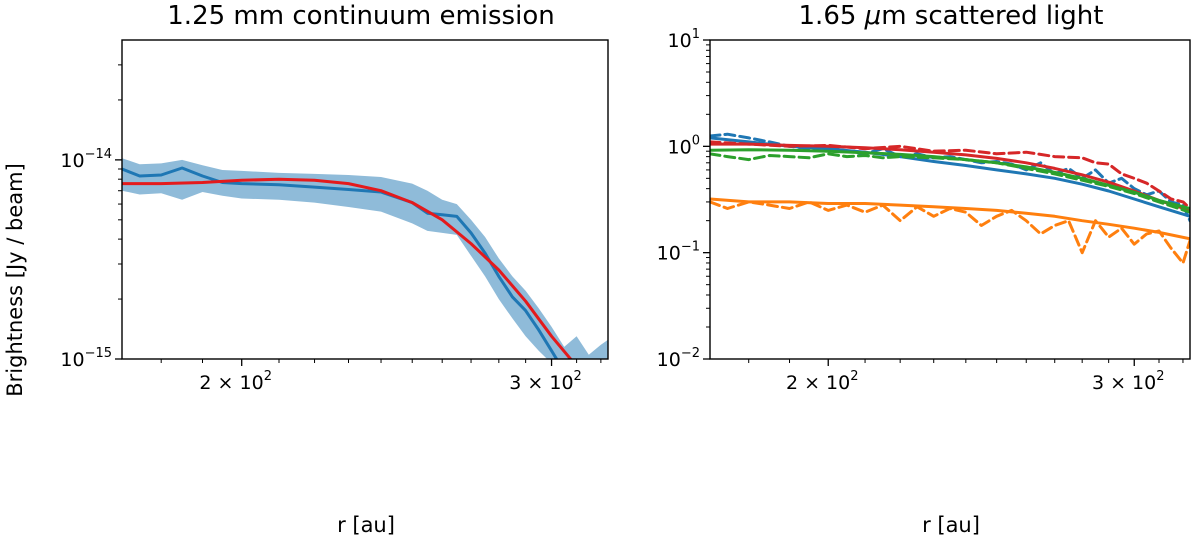 The height and width of the screenshot is (546, 1200). What do you see at coordinates (832, 16) in the screenshot?
I see `title-prefix: 1.65` at bounding box center [832, 16].